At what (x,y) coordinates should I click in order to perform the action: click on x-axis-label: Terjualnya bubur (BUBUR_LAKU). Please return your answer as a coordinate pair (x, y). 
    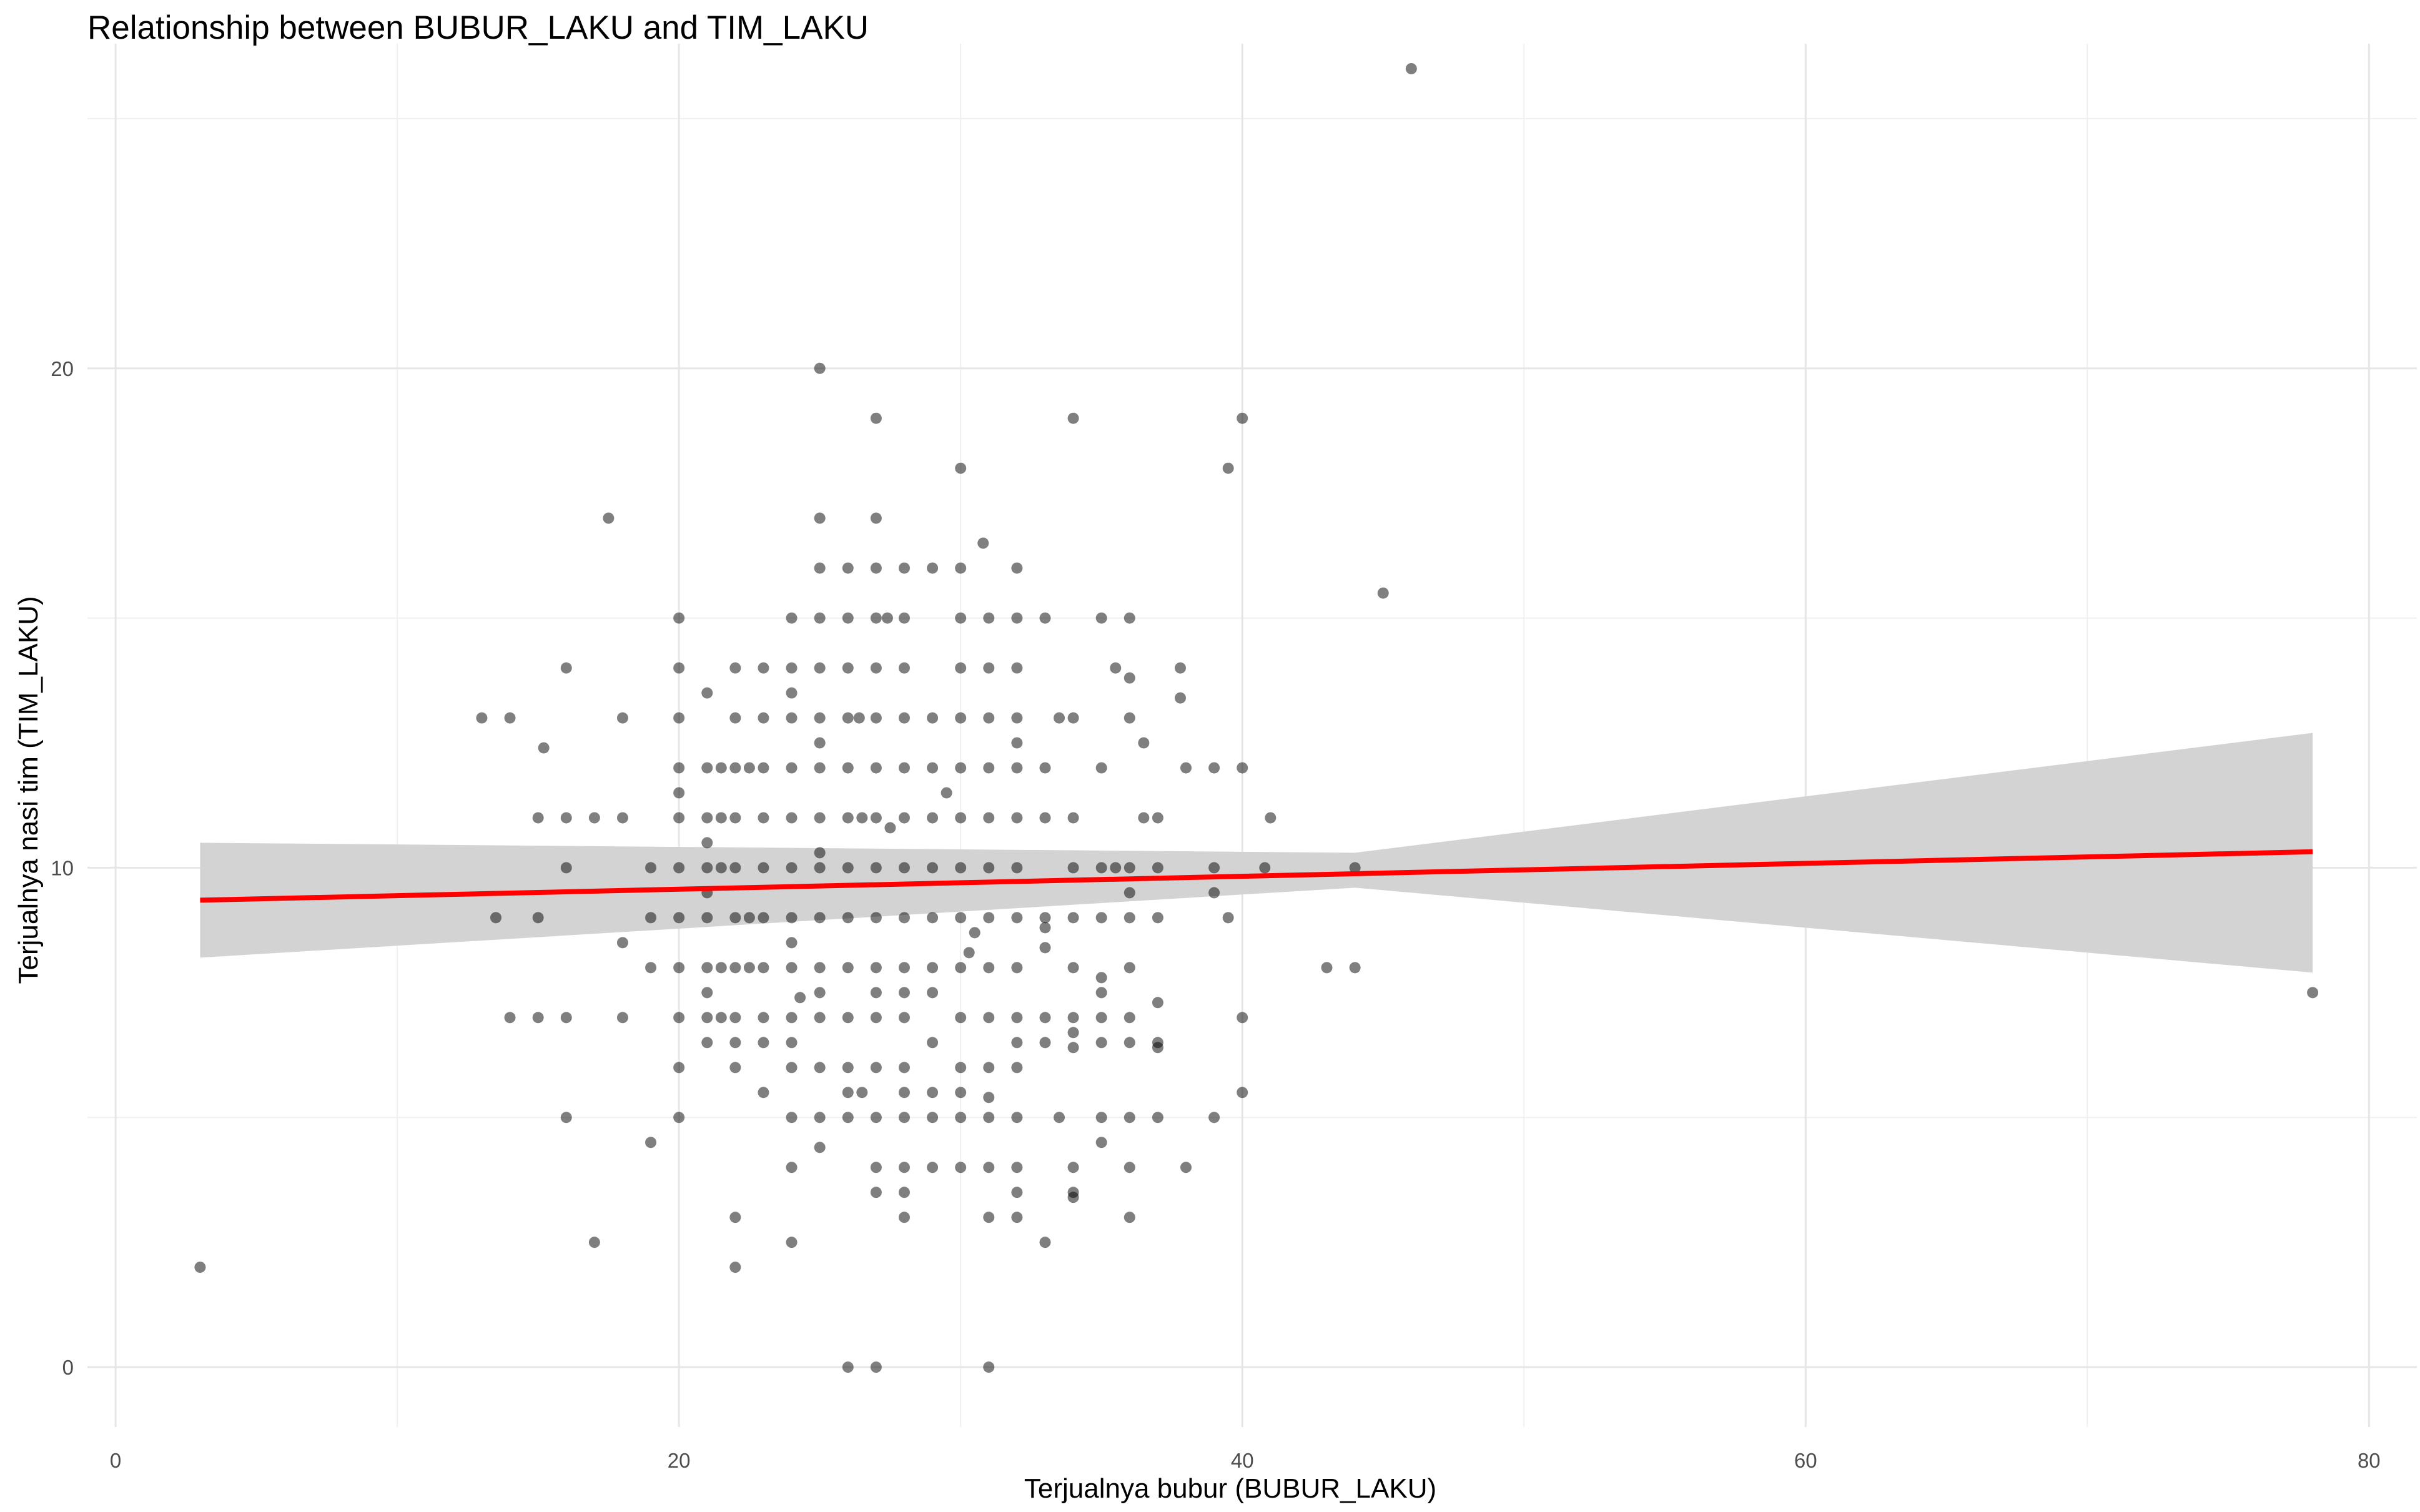
    Looking at the image, I should click on (1230, 1488).